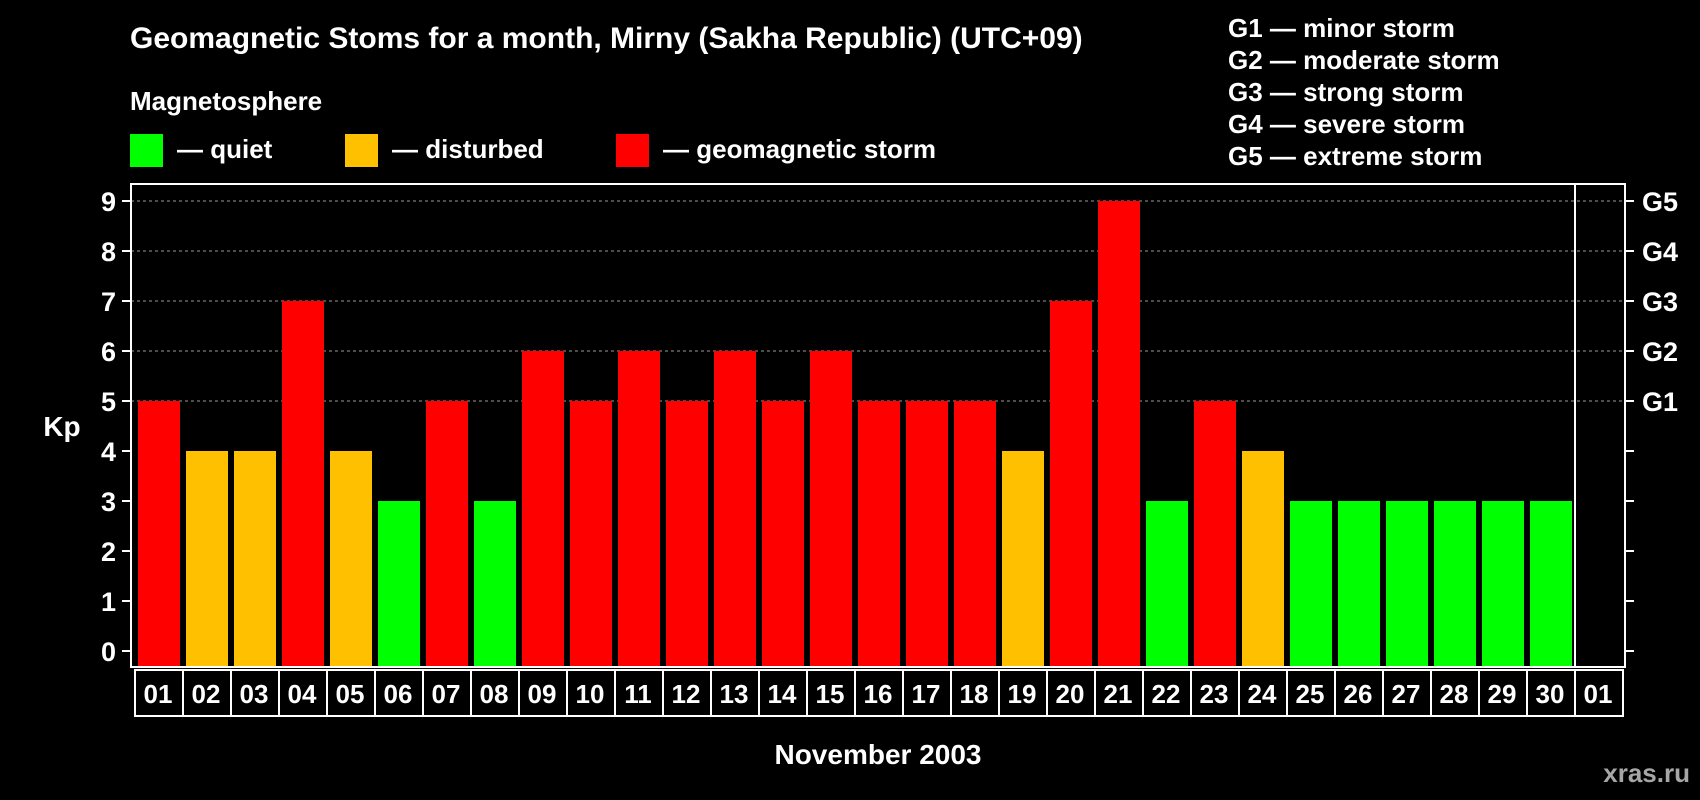 Image resolution: width=1700 pixels, height=800 pixels. I want to click on x-tick-label-5: 06, so click(398, 694).